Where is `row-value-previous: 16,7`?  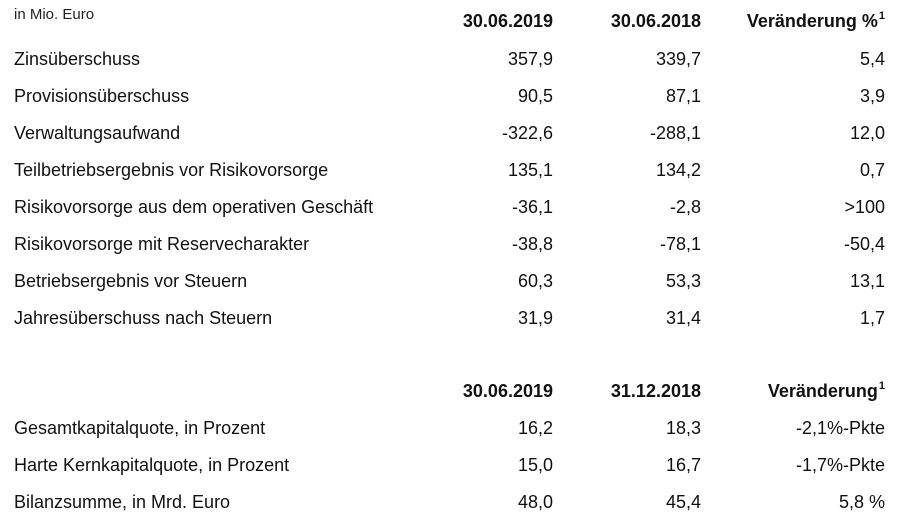
row-value-previous: 16,7 is located at coordinates (683, 465).